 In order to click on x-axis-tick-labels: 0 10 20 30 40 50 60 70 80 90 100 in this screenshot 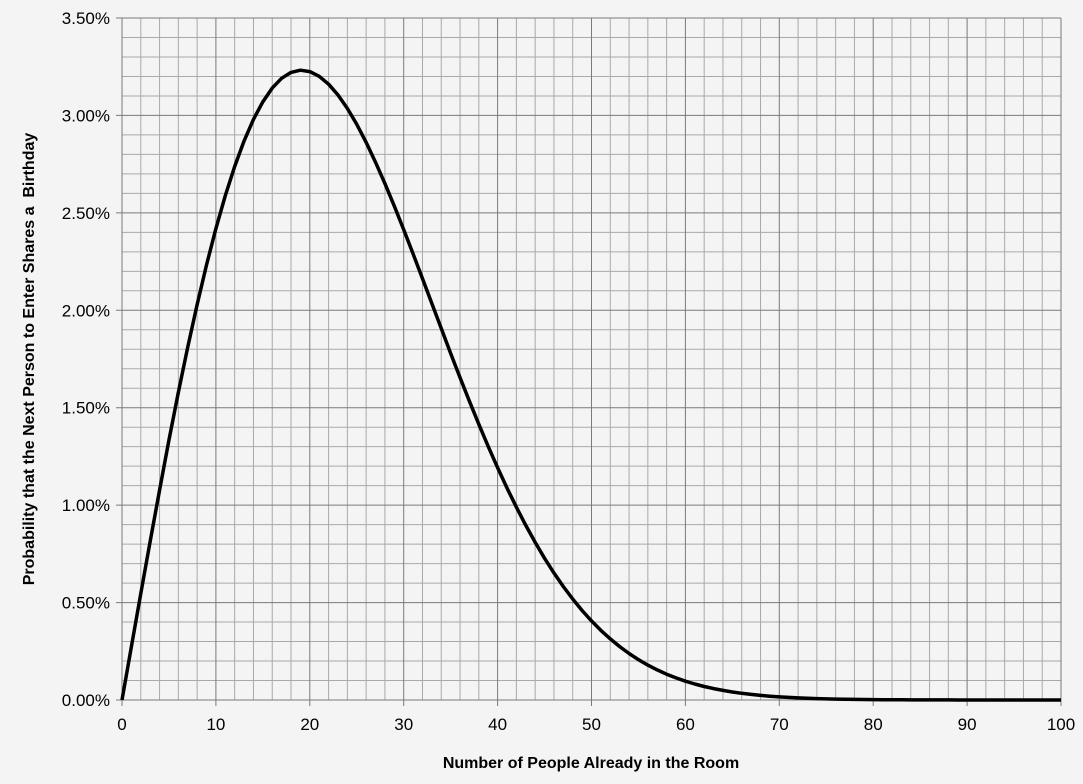, I will do `click(596, 724)`.